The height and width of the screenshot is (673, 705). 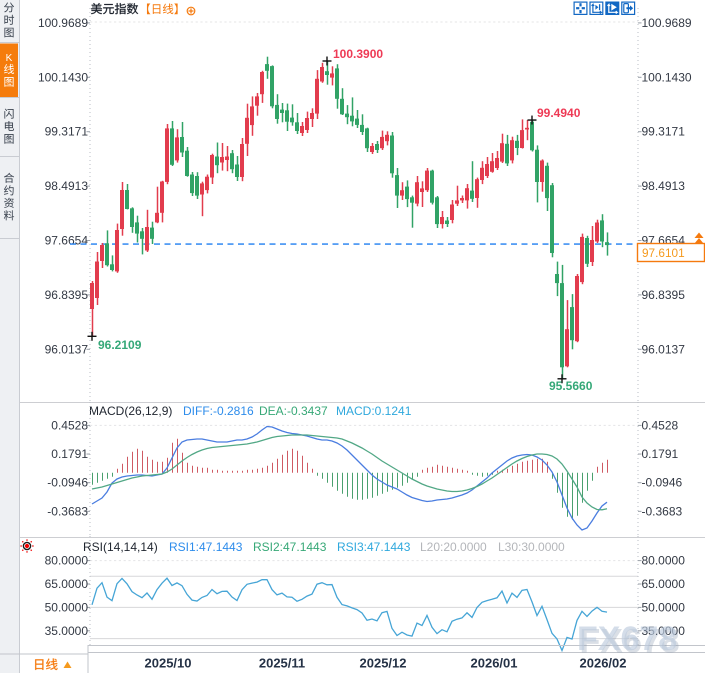 I want to click on svg-text: 95.5660, so click(x=571, y=386).